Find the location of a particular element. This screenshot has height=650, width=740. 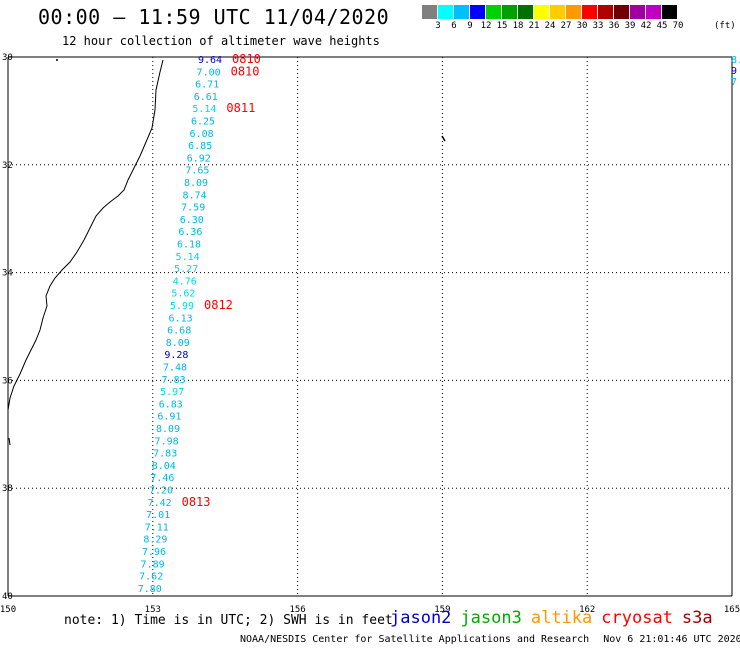

wave-height-value: 6.25 is located at coordinates (203, 122).